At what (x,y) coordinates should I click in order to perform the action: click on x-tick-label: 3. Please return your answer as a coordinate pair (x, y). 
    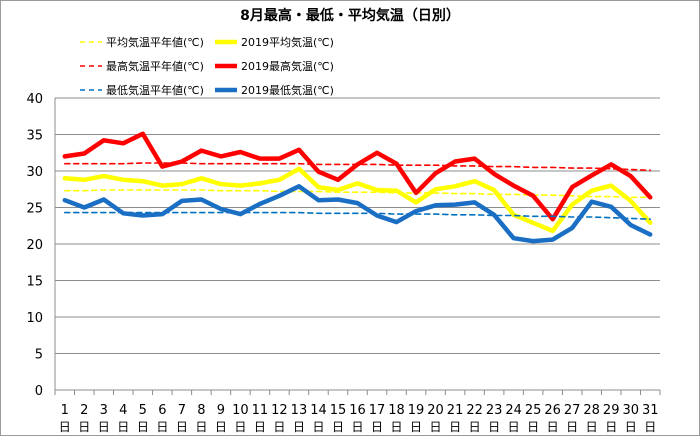
    Looking at the image, I should click on (104, 410).